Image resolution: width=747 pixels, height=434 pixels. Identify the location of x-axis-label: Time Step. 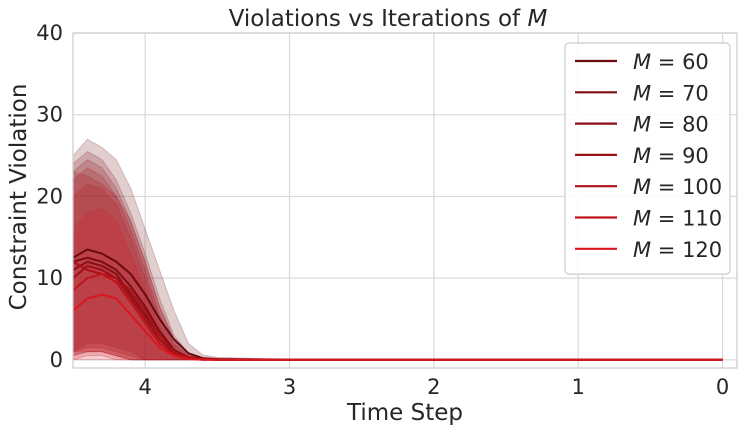
(404, 413).